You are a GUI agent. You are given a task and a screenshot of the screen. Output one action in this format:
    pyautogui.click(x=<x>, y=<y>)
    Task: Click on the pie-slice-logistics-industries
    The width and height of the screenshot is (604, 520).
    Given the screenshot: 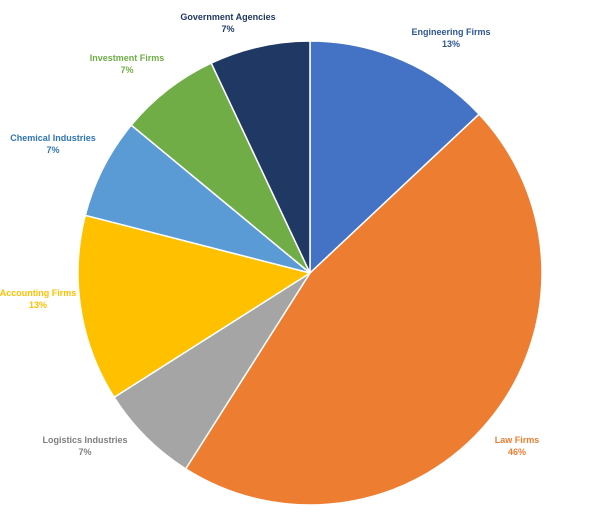 What is the action you would take?
    pyautogui.click(x=212, y=371)
    